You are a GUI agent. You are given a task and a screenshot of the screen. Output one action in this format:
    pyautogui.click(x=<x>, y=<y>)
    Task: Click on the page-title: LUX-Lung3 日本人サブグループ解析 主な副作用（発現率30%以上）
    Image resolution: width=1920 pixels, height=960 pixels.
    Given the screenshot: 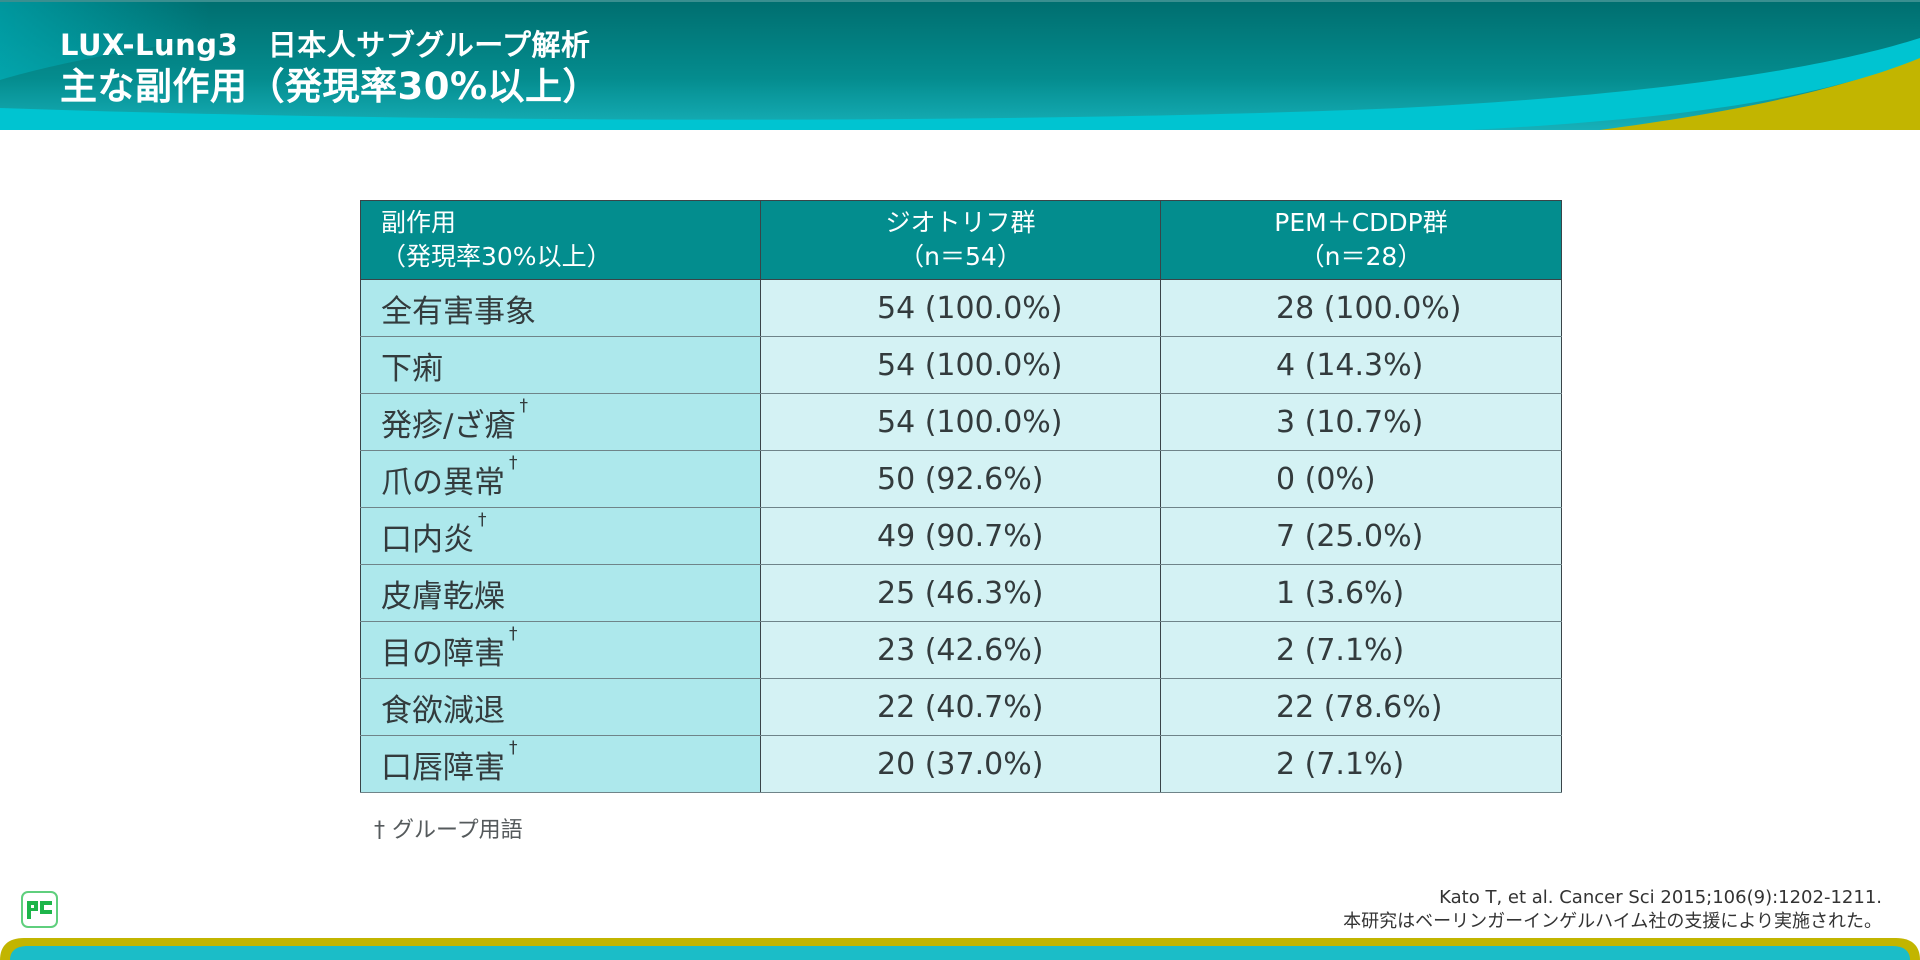 What is the action you would take?
    pyautogui.click(x=330, y=68)
    